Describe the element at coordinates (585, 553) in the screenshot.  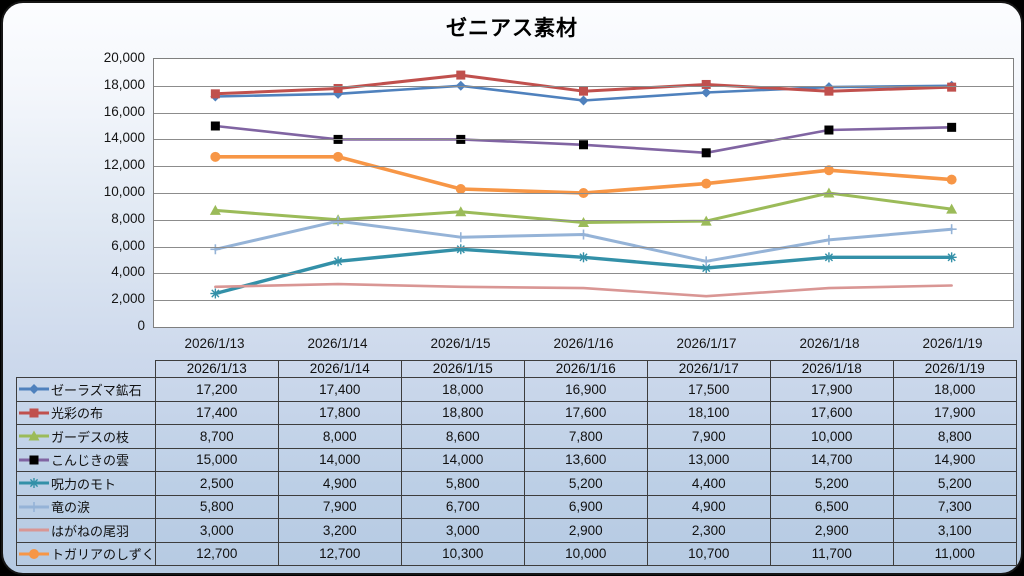
I see `table-value-cell: 10,000` at that location.